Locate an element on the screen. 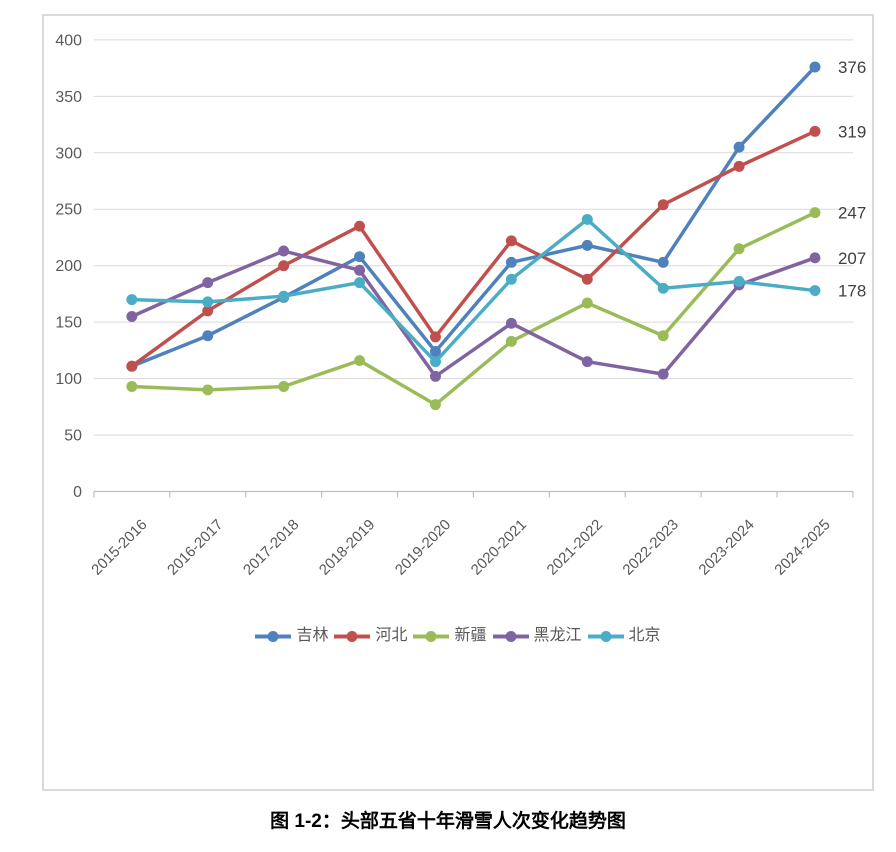 The height and width of the screenshot is (852, 896). legend-label: 新疆 is located at coordinates (470, 635).